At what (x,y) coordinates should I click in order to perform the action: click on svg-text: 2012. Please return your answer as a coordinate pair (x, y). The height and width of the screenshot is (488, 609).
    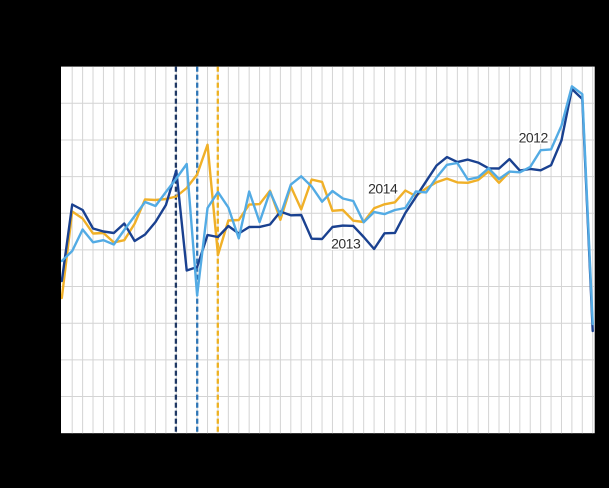
    Looking at the image, I should click on (534, 138).